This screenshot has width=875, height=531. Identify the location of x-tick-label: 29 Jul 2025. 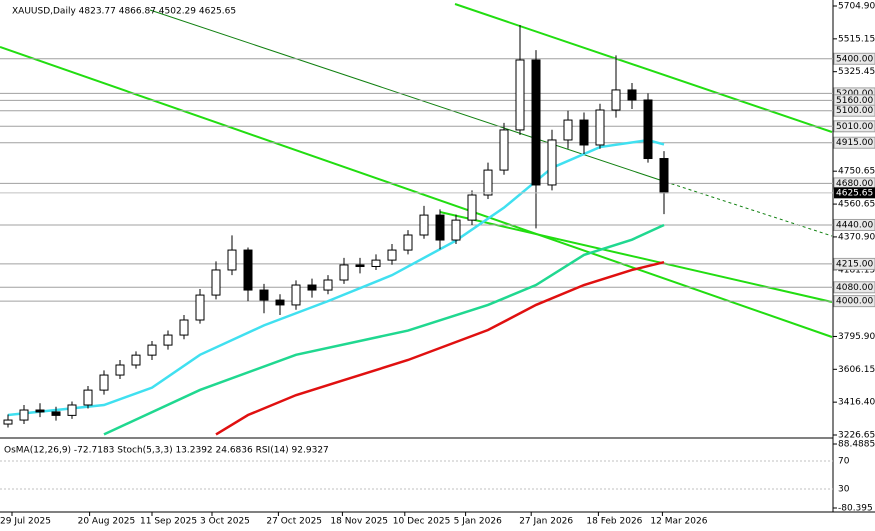
(25, 522).